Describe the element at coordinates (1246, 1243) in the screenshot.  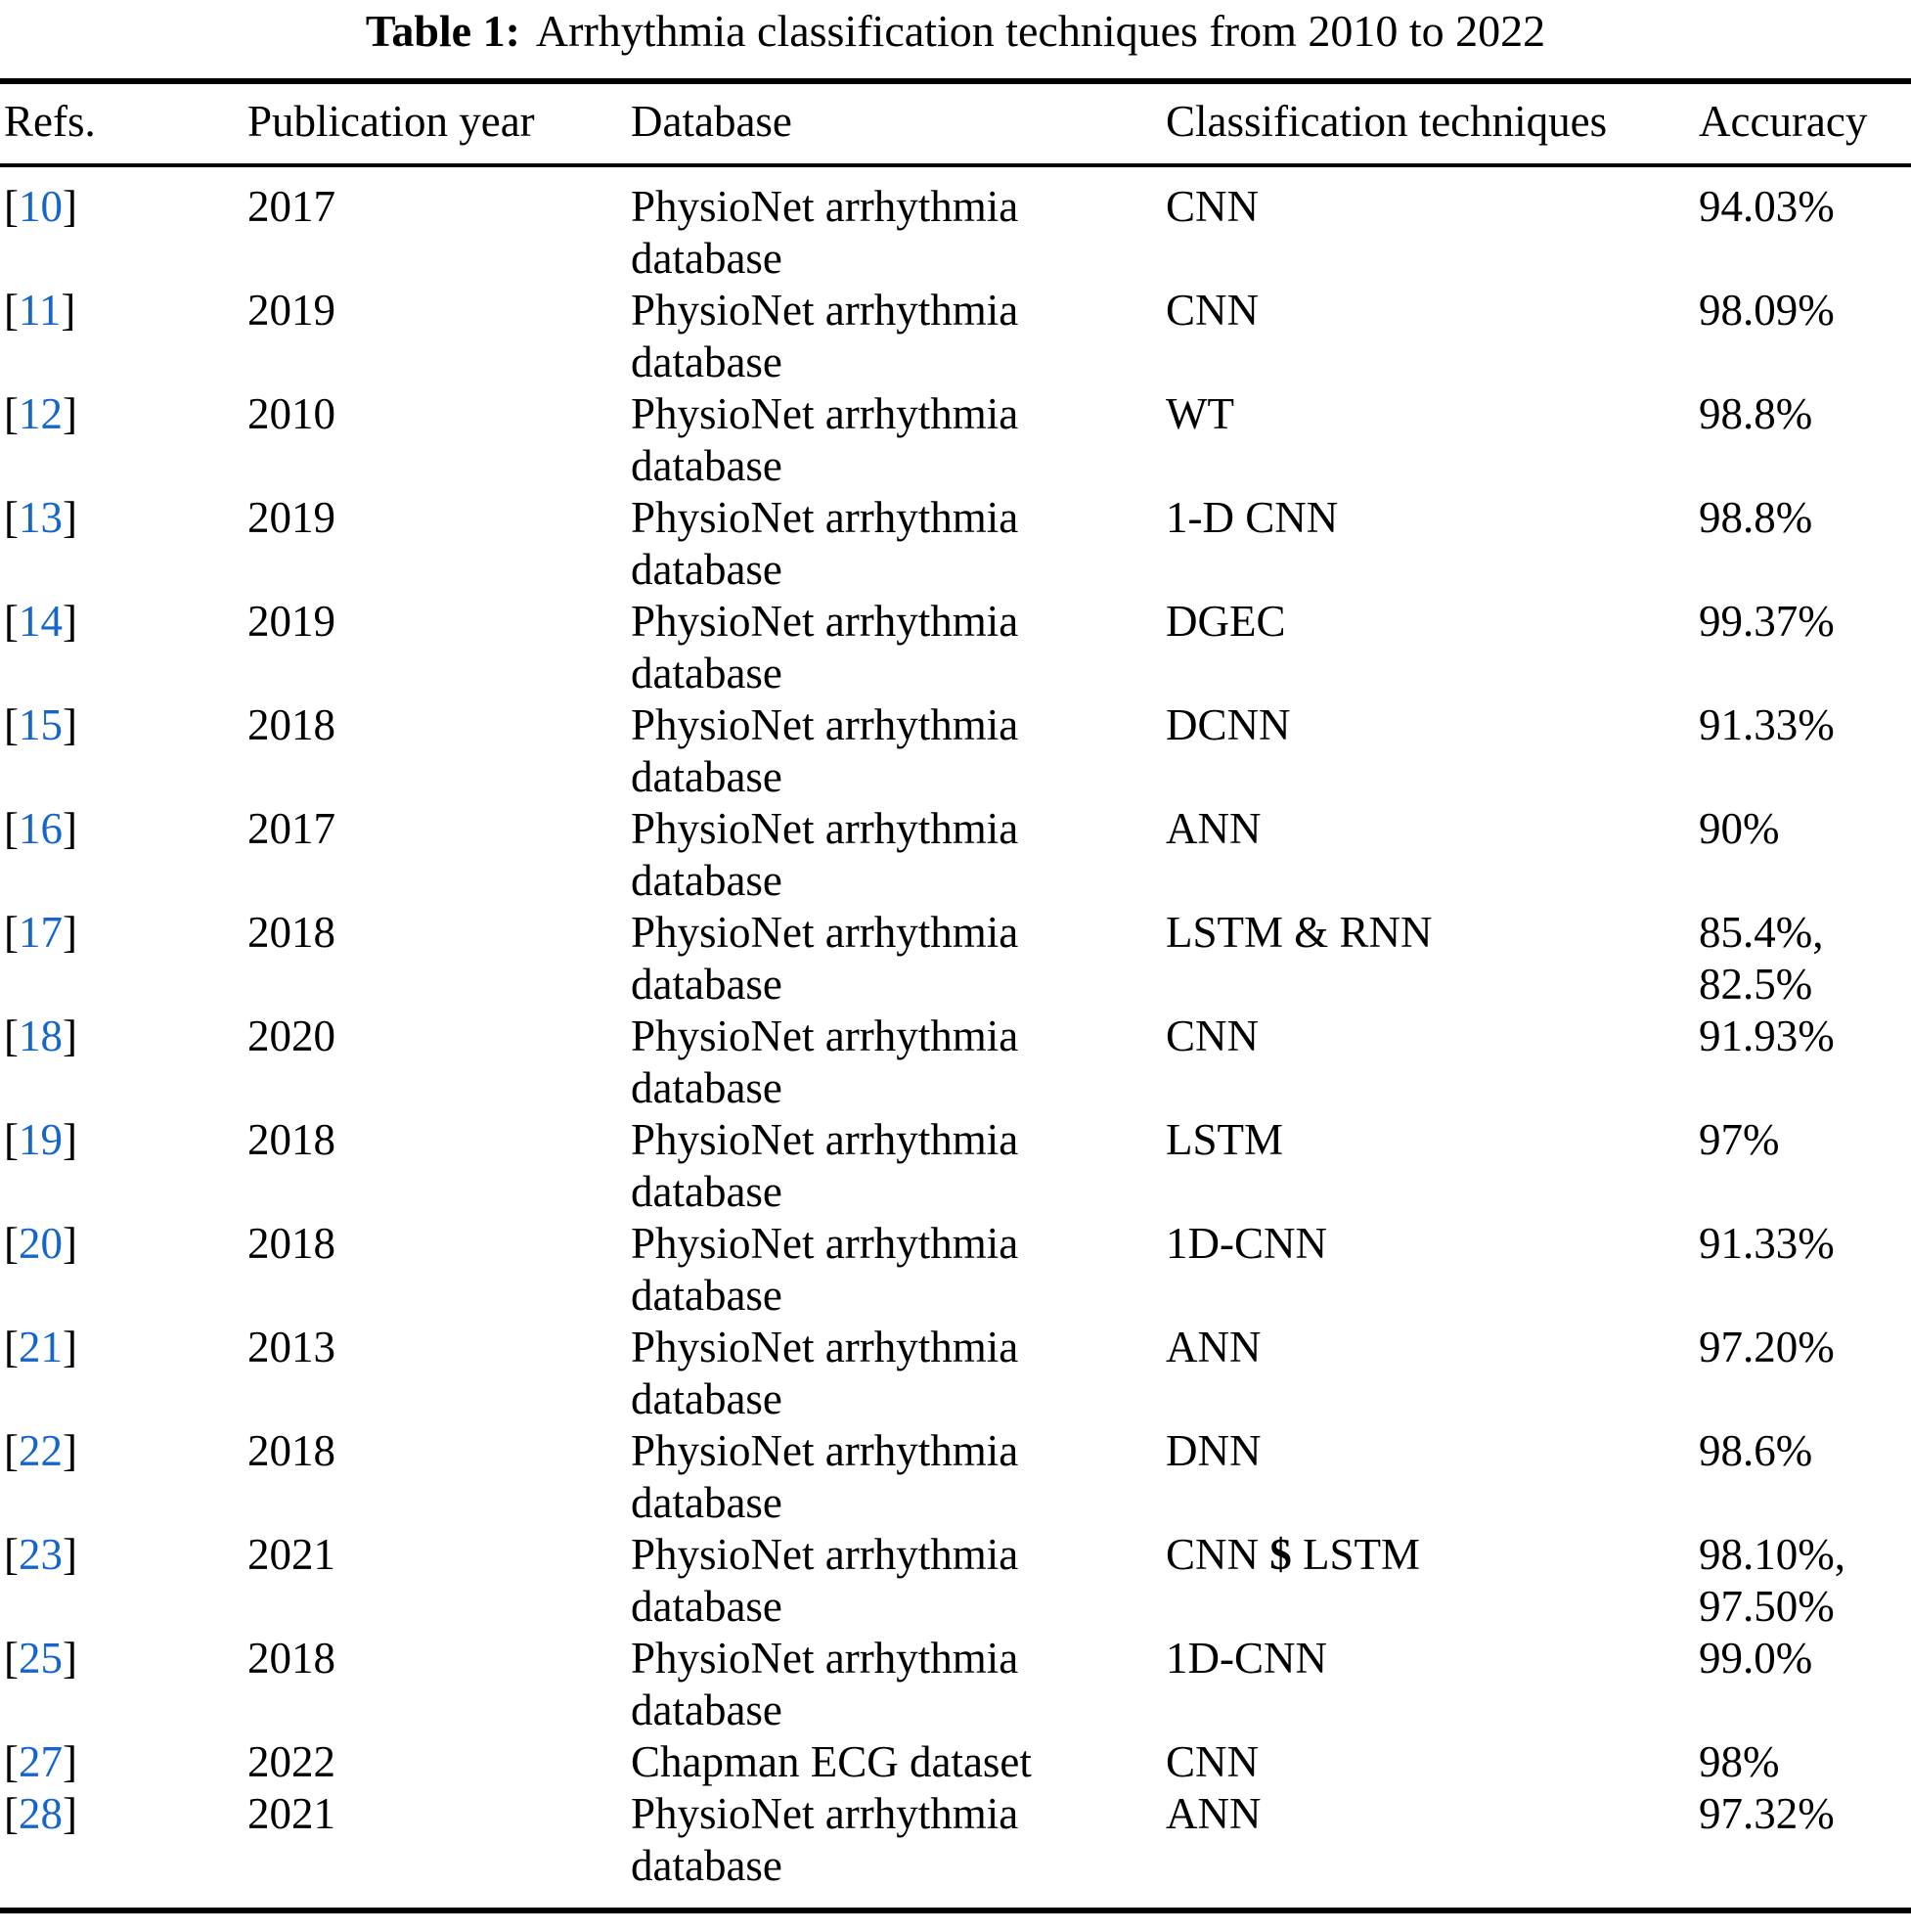
I see `technique-cell: 1D-CNN` at that location.